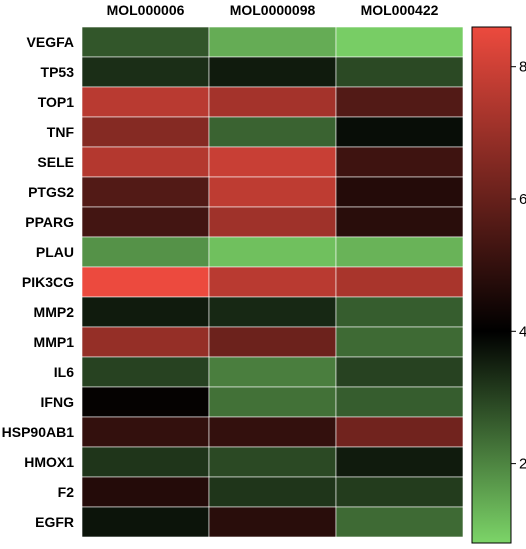  Describe the element at coordinates (522, 331) in the screenshot. I see `colorbar-tick-label-4: 4` at that location.